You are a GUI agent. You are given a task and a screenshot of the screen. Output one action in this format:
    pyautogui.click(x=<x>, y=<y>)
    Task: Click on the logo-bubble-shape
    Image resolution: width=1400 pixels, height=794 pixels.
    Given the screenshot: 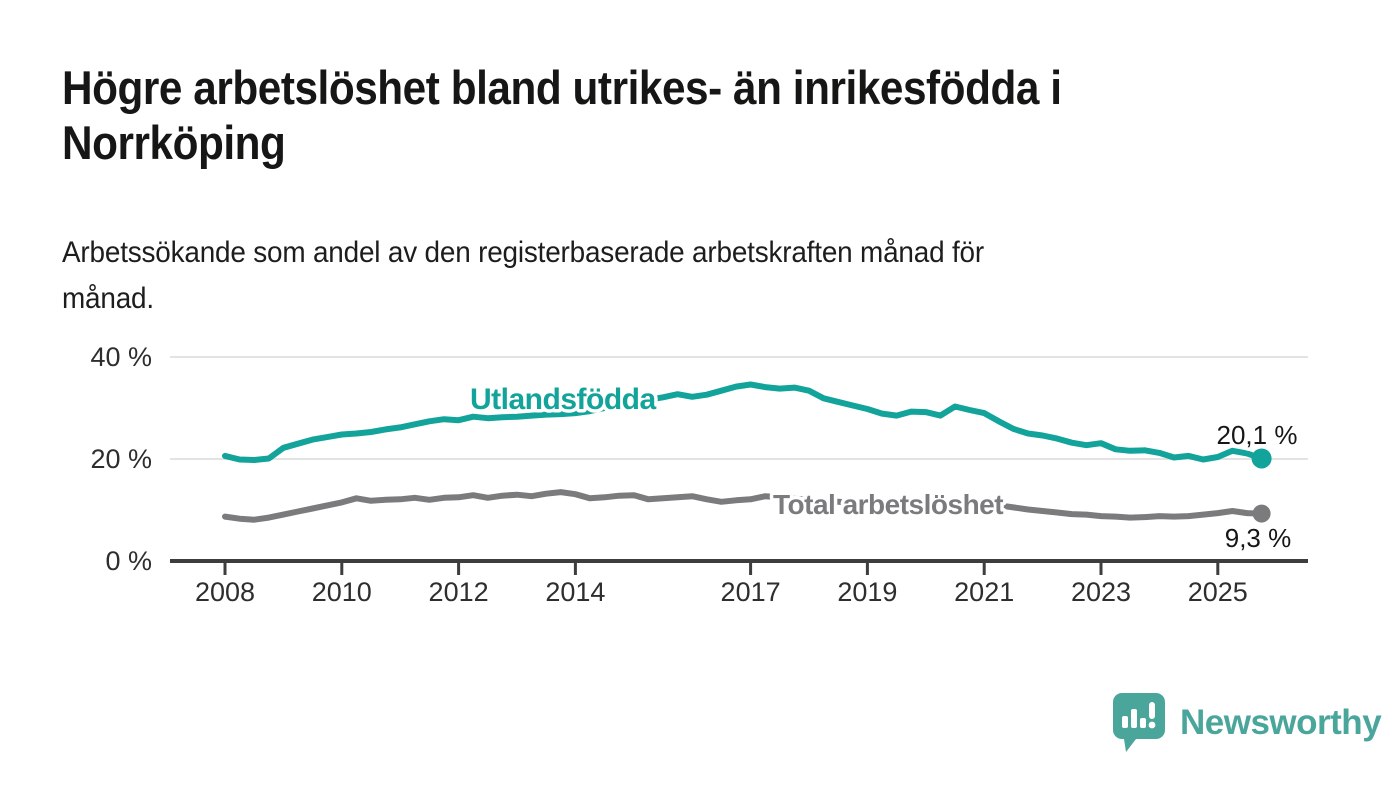 What is the action you would take?
    pyautogui.click(x=1139, y=722)
    